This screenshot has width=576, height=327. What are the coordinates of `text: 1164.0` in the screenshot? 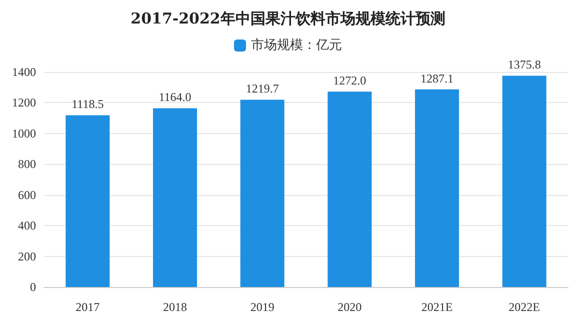 It's located at (175, 97).